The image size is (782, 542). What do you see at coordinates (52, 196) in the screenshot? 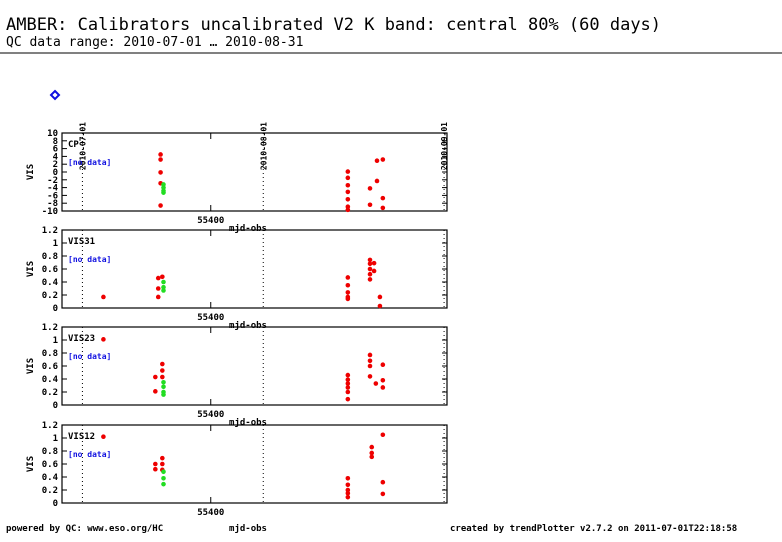
I see `y-tick-label: -6` at bounding box center [52, 196].